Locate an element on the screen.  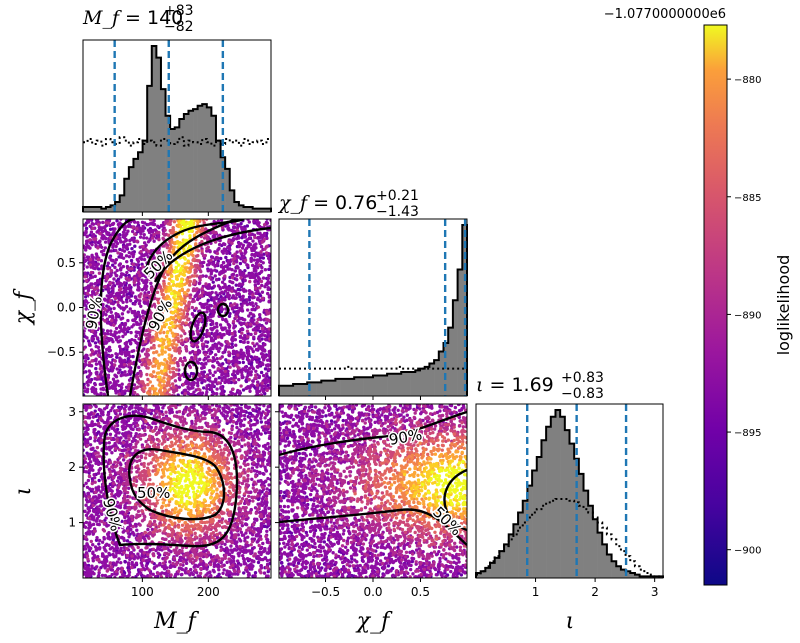
prior-dotted-line is located at coordinates (569, 538).